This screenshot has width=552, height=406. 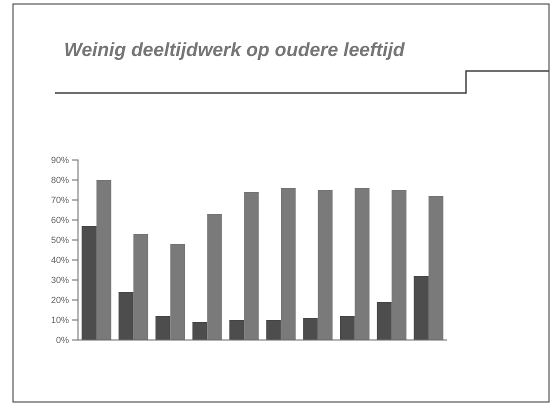 I want to click on y-tick-label: 0%, so click(x=62, y=339).